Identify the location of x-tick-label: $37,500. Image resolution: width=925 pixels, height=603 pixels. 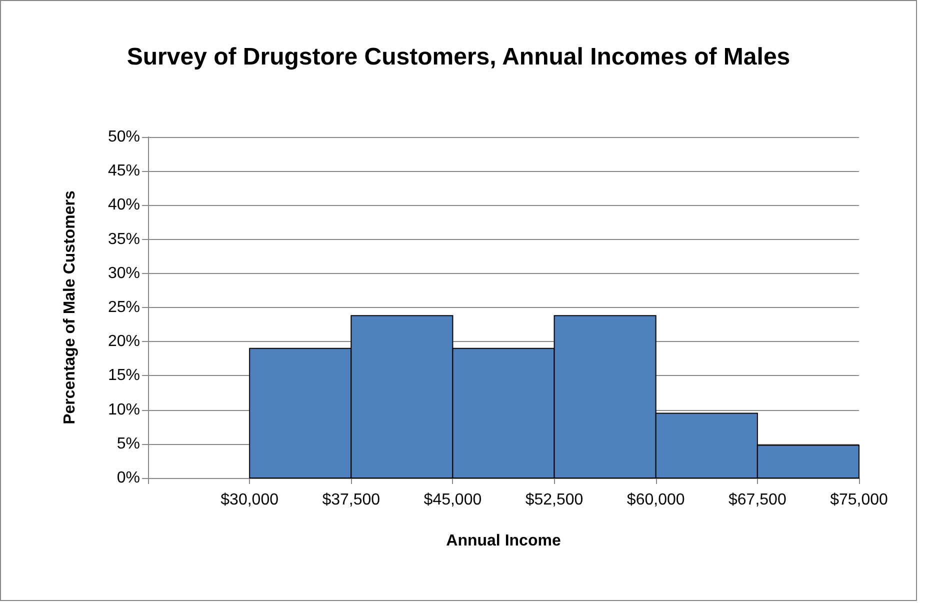
(351, 500).